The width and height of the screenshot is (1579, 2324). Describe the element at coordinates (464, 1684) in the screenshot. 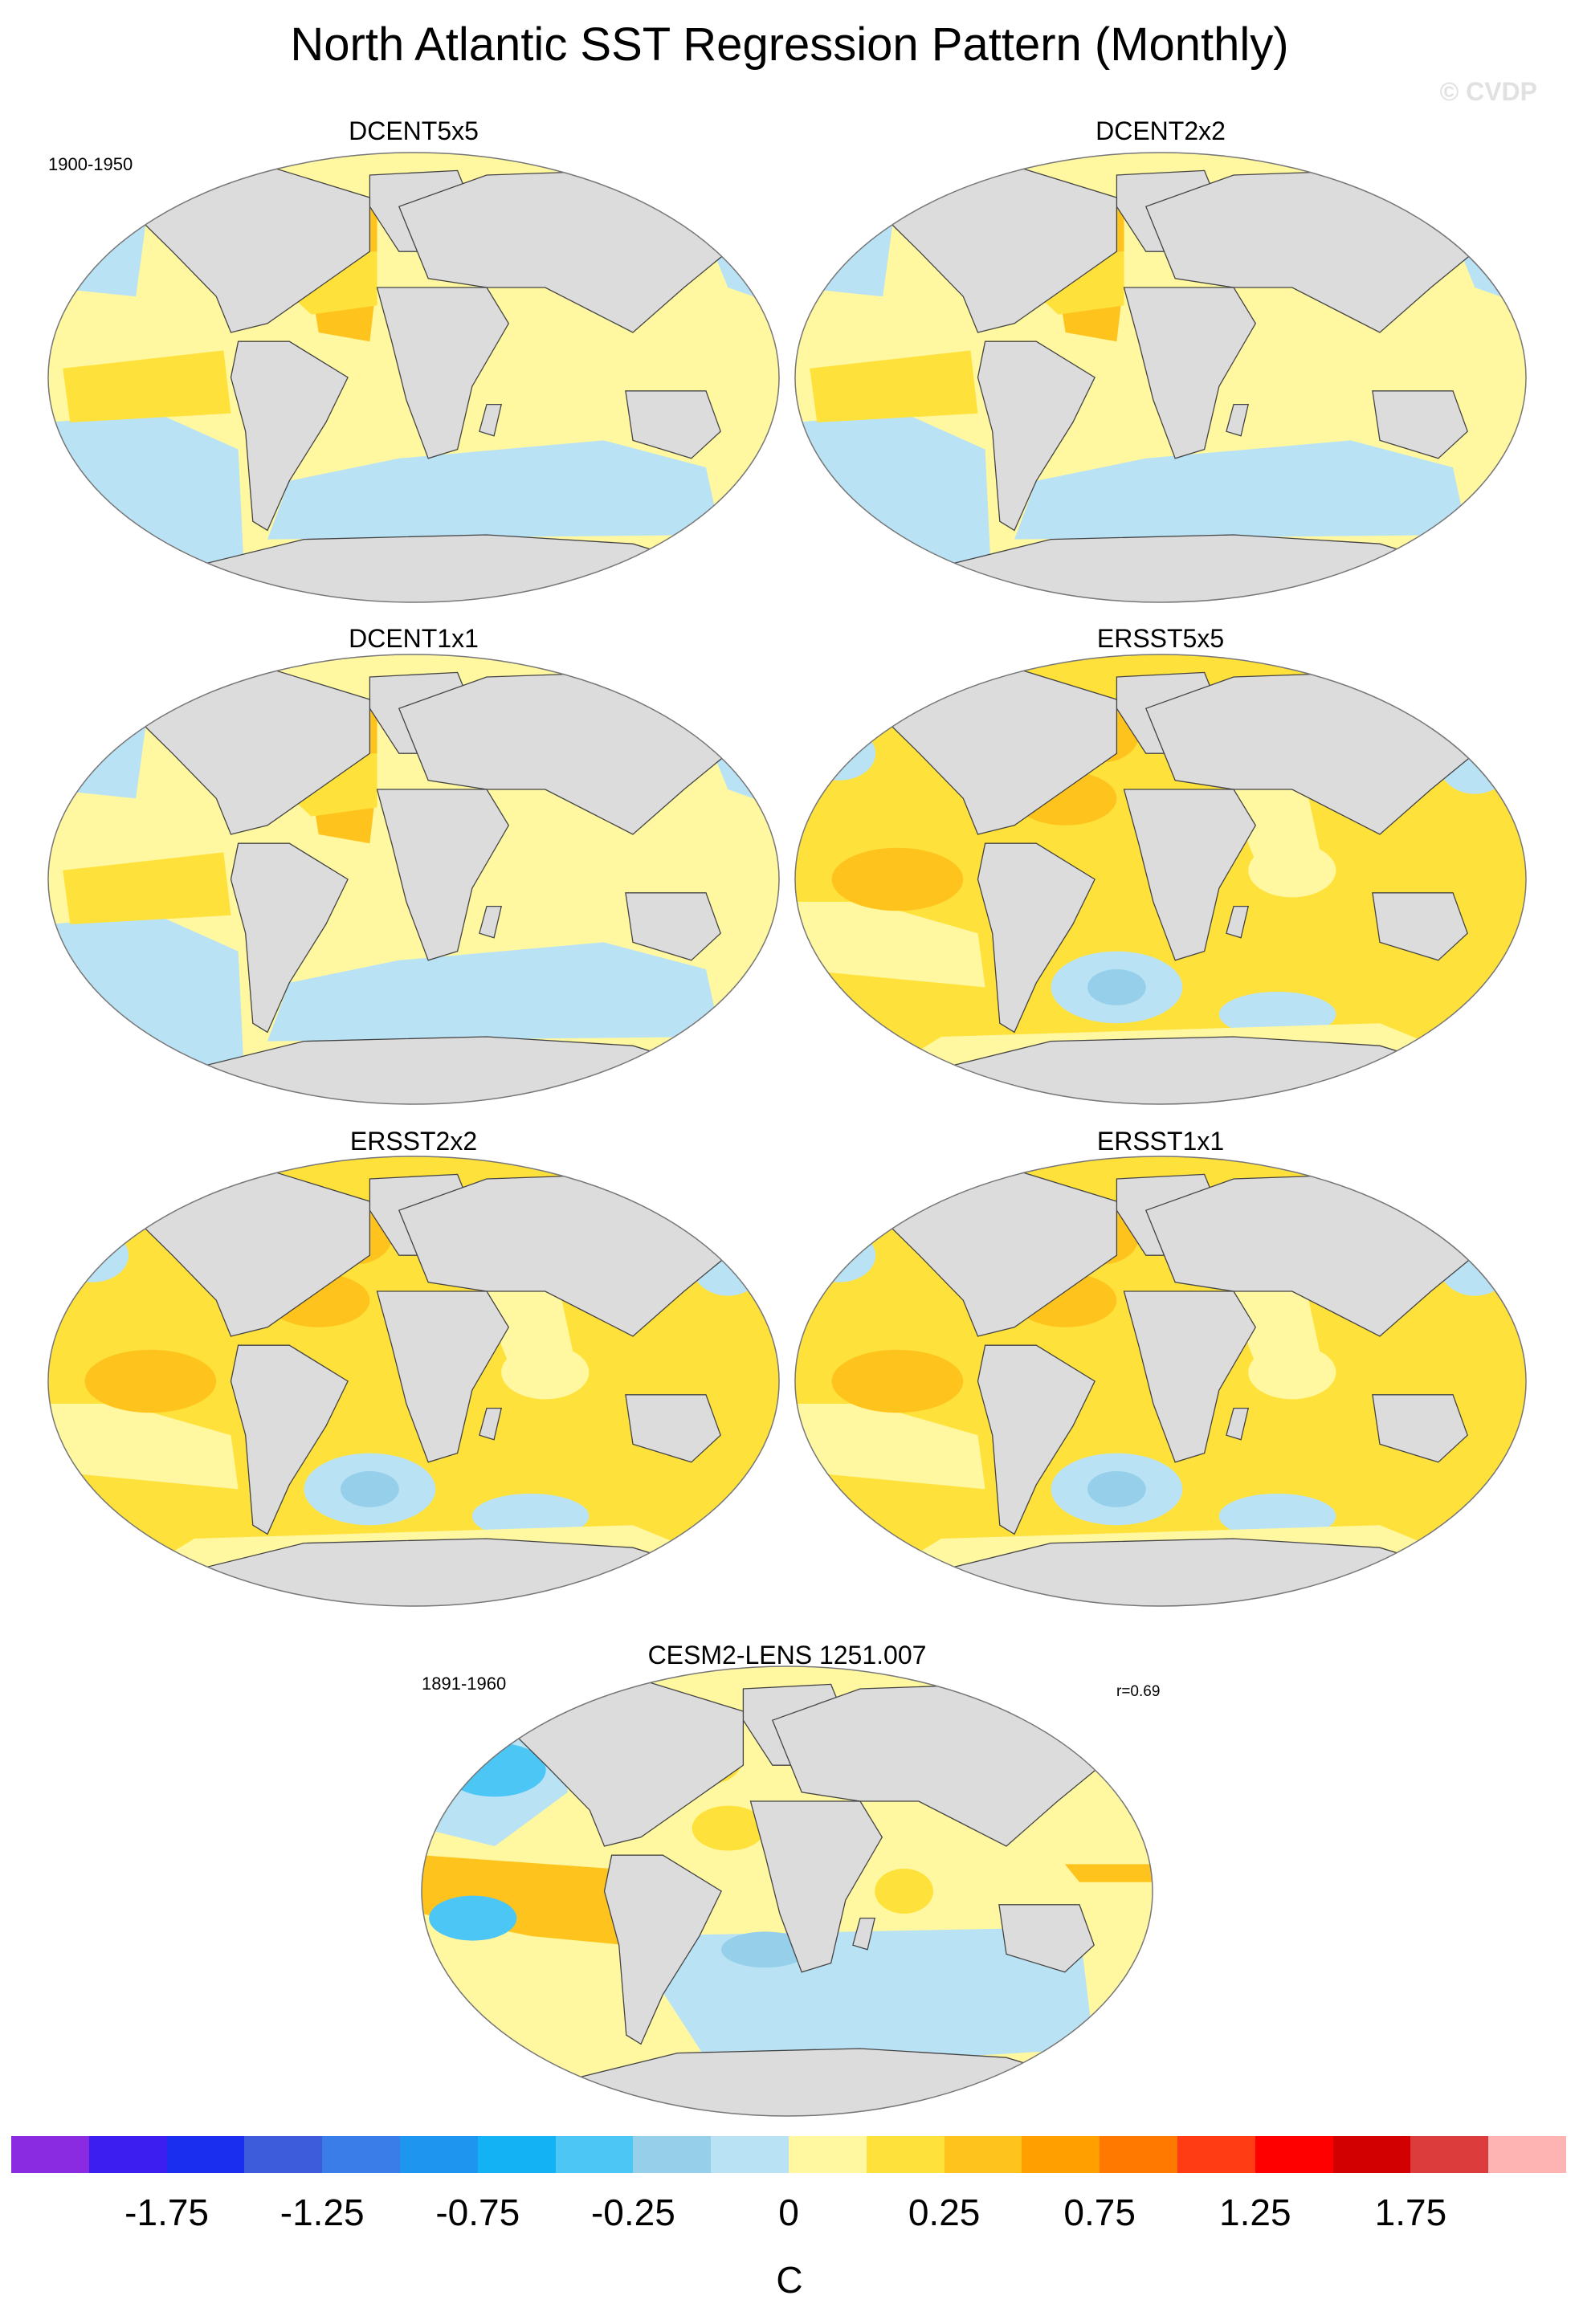

I see `period-label: 1891-1960` at that location.